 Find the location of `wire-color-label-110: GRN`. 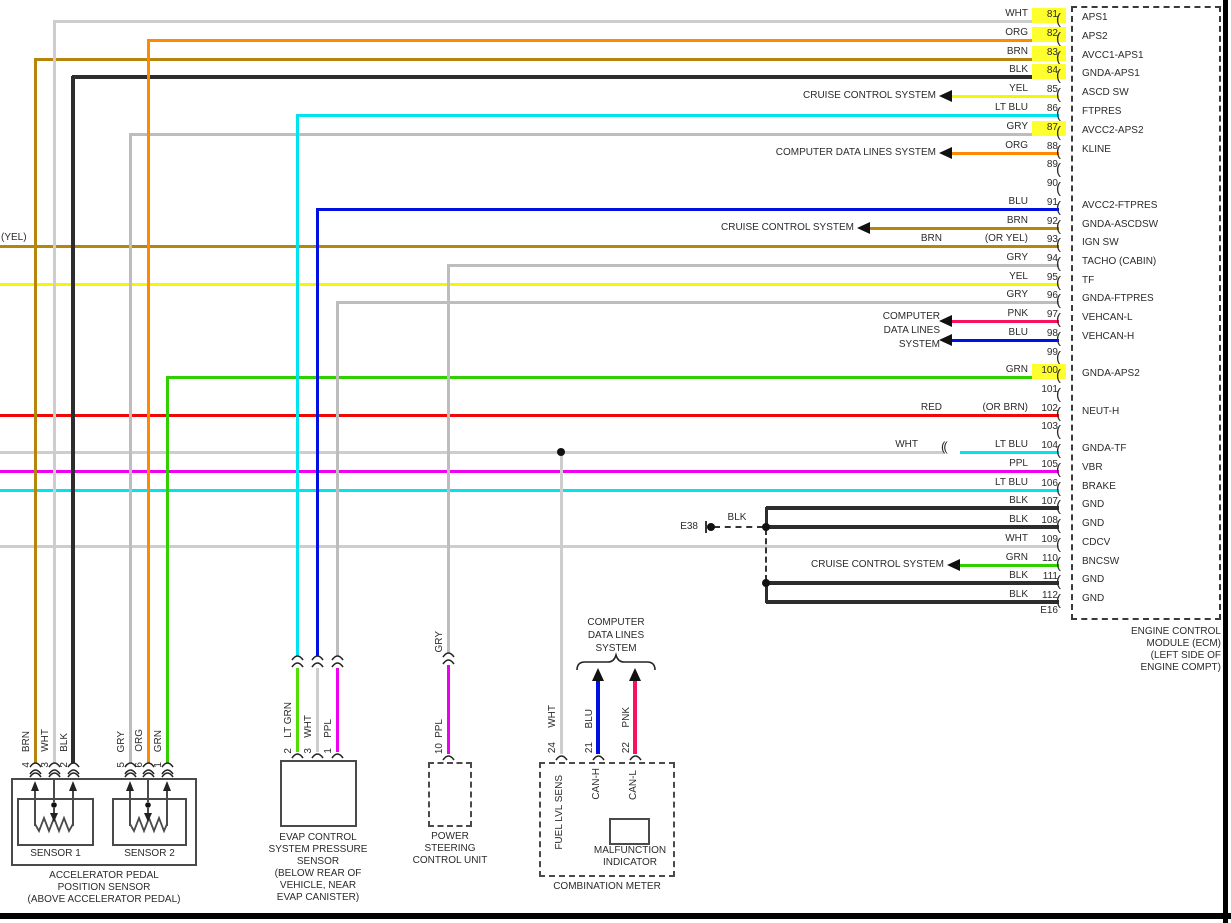

wire-color-label-110: GRN is located at coordinates (1016, 557).